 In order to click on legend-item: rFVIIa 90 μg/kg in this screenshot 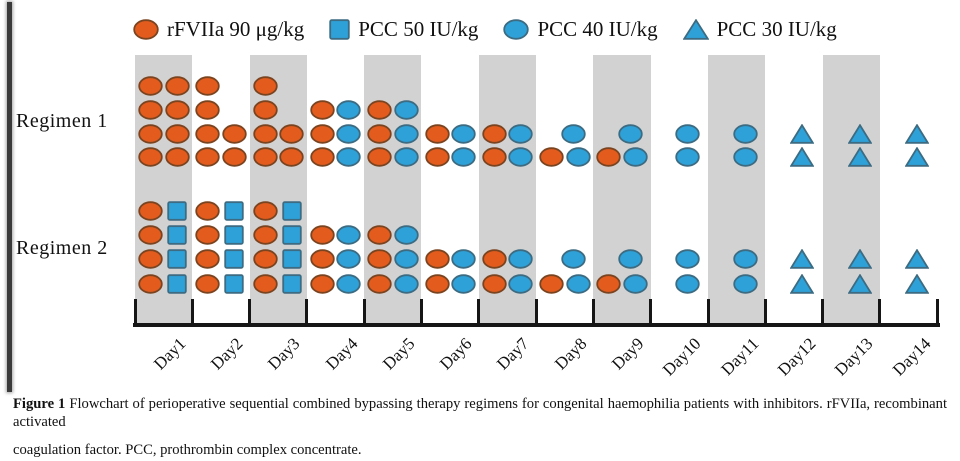, I will do `click(218, 29)`.